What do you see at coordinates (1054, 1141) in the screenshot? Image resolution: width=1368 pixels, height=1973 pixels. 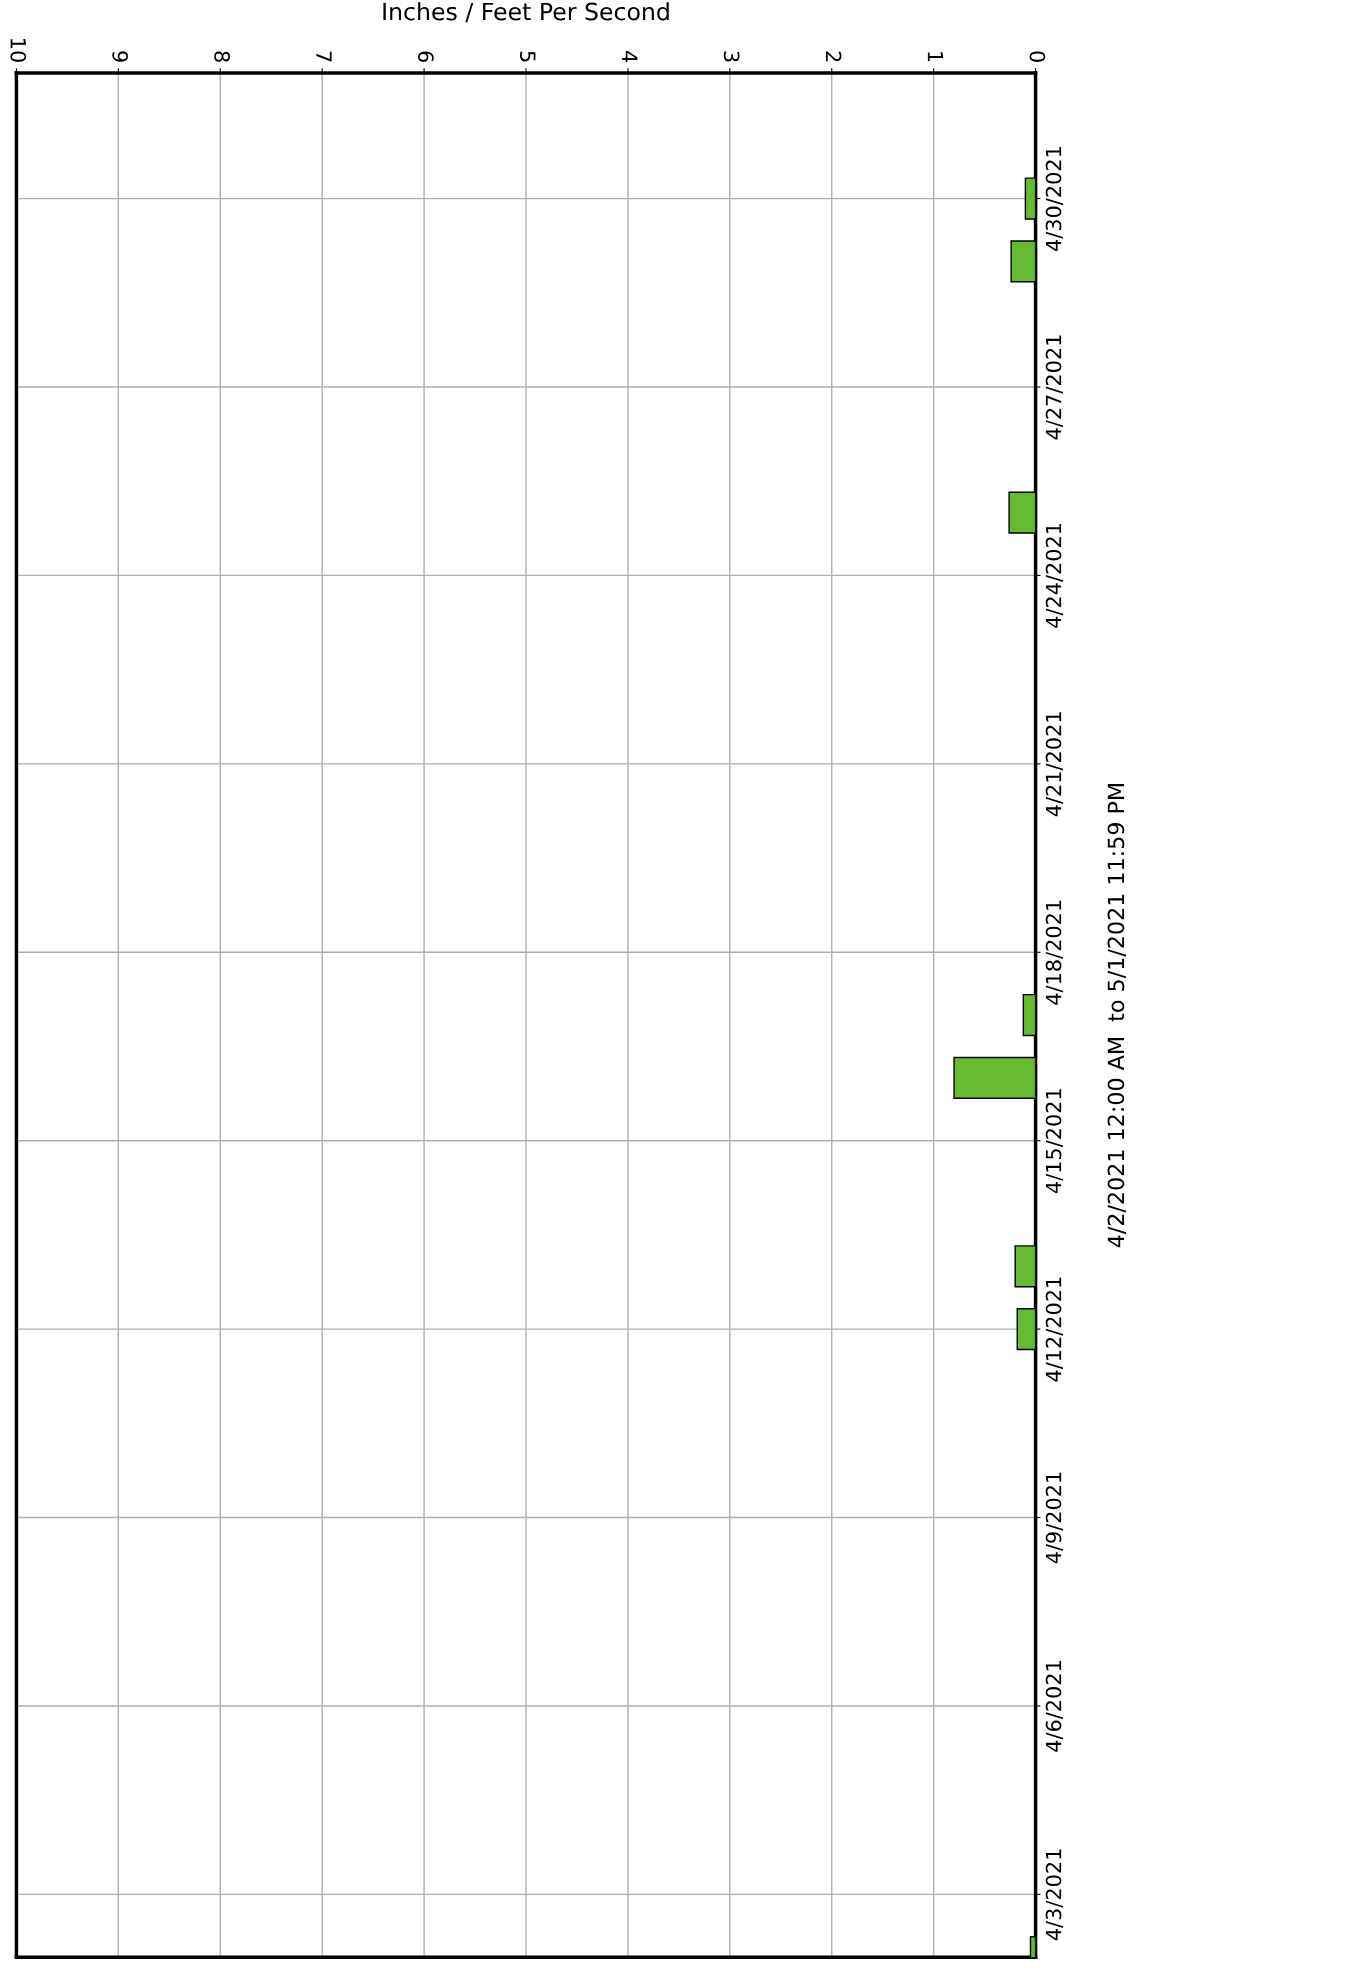 I see `y-tick-label: 4/15/2021` at bounding box center [1054, 1141].